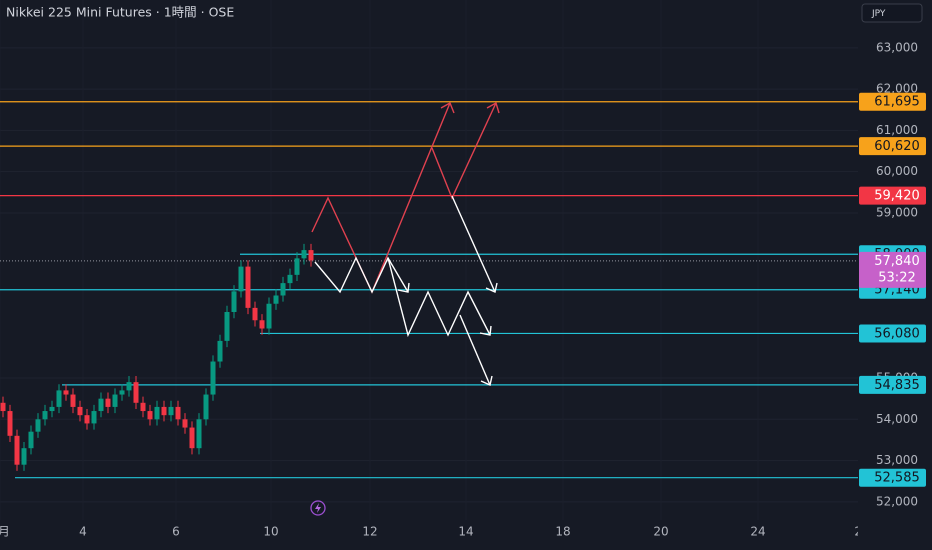 The height and width of the screenshot is (550, 932). What do you see at coordinates (897, 333) in the screenshot?
I see `level-label: 56,080` at bounding box center [897, 333].